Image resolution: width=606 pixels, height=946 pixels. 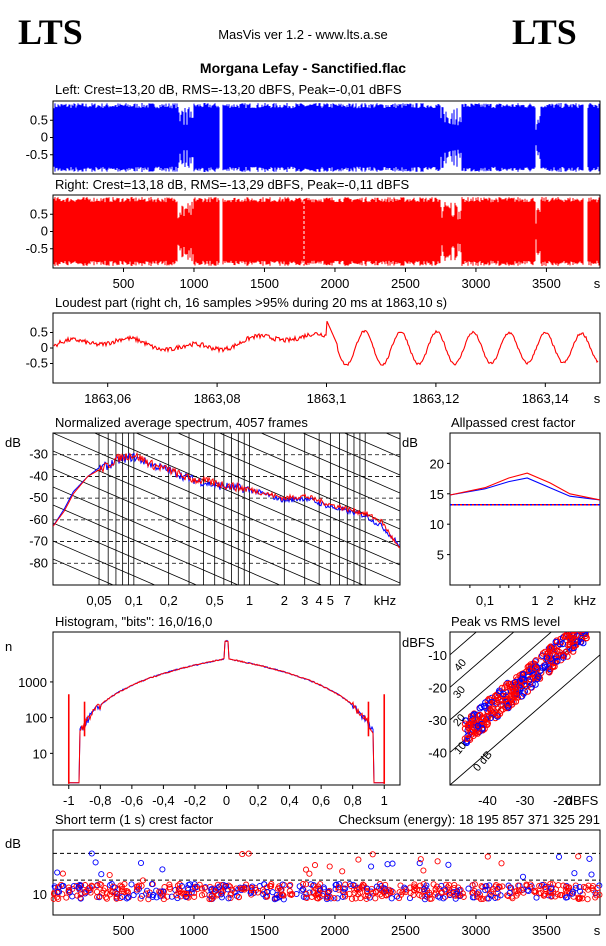 I want to click on short-term-xunit: s, so click(x=597, y=930).